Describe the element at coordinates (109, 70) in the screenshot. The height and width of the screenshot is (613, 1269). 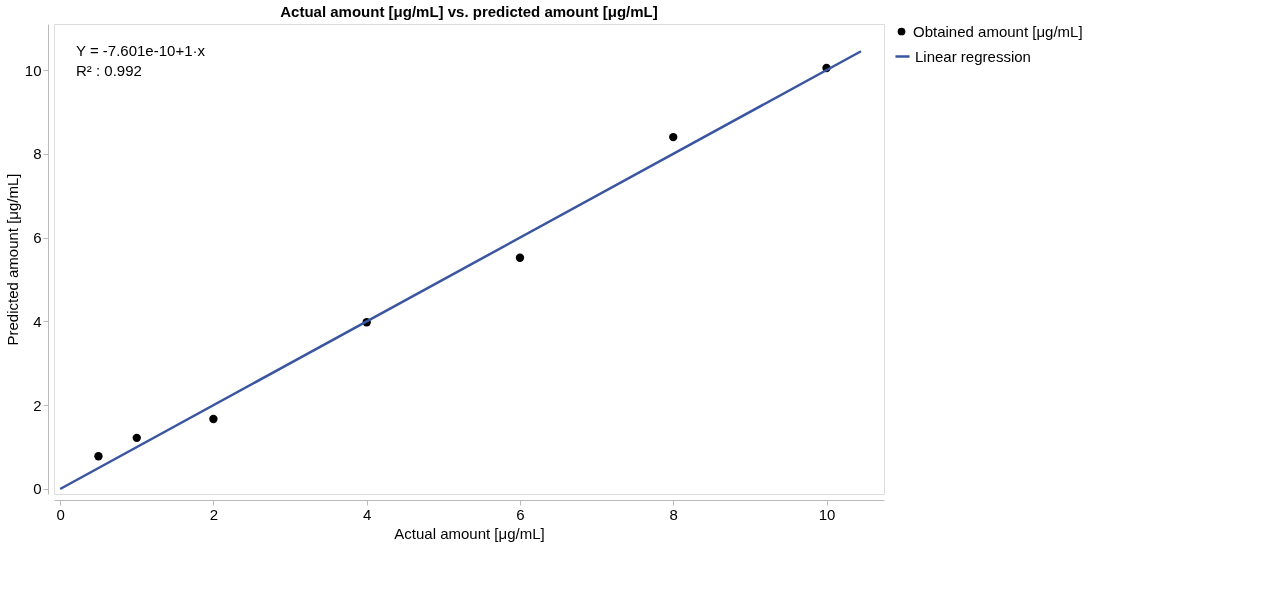
I see `annotation: R² : 0.992` at that location.